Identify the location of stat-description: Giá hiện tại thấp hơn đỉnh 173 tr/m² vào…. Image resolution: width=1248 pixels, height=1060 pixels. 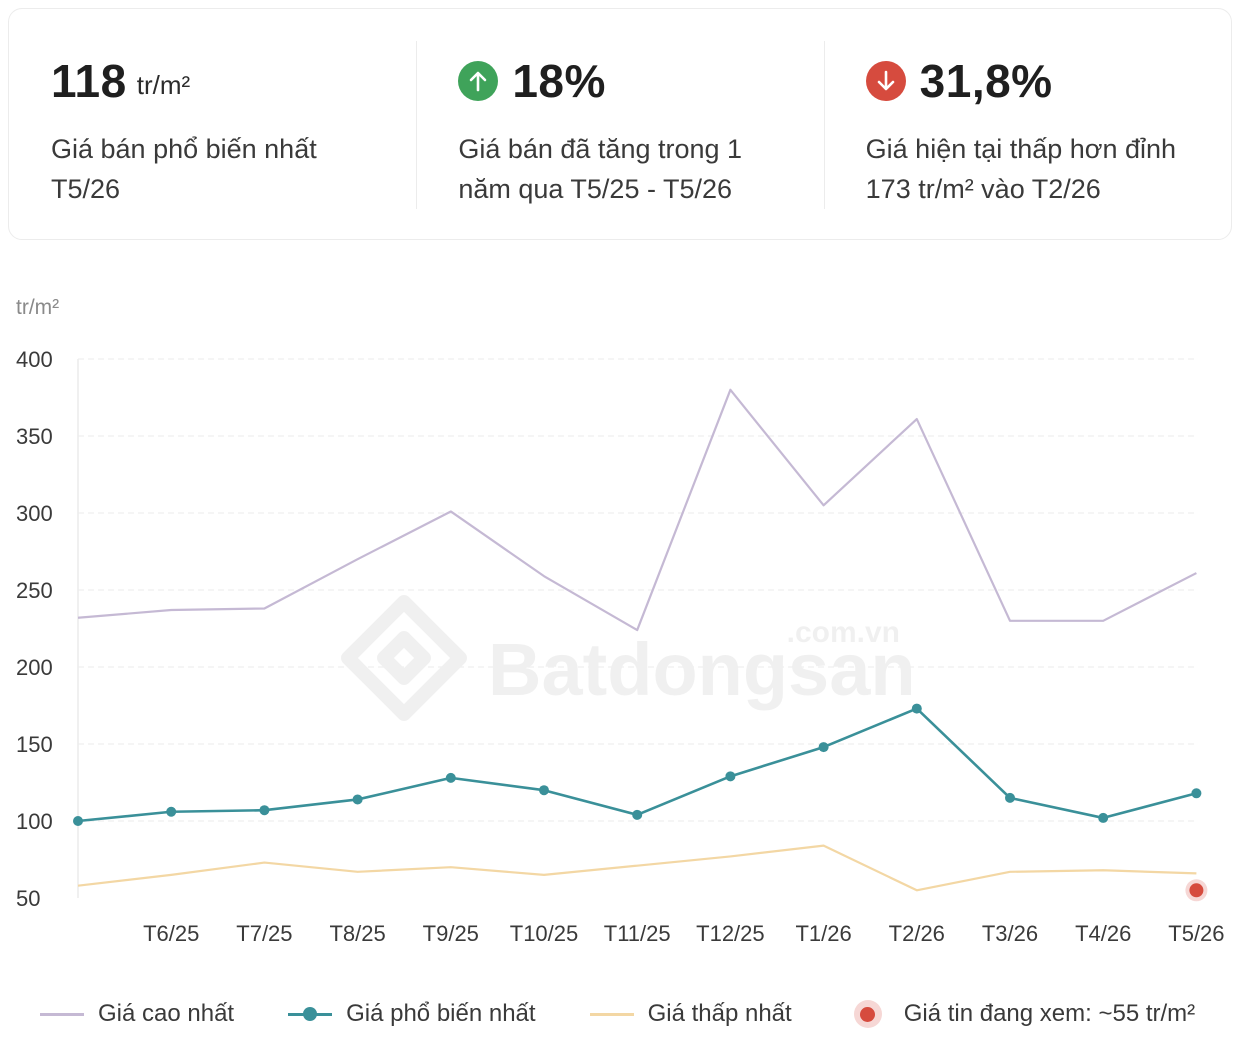
(1026, 169).